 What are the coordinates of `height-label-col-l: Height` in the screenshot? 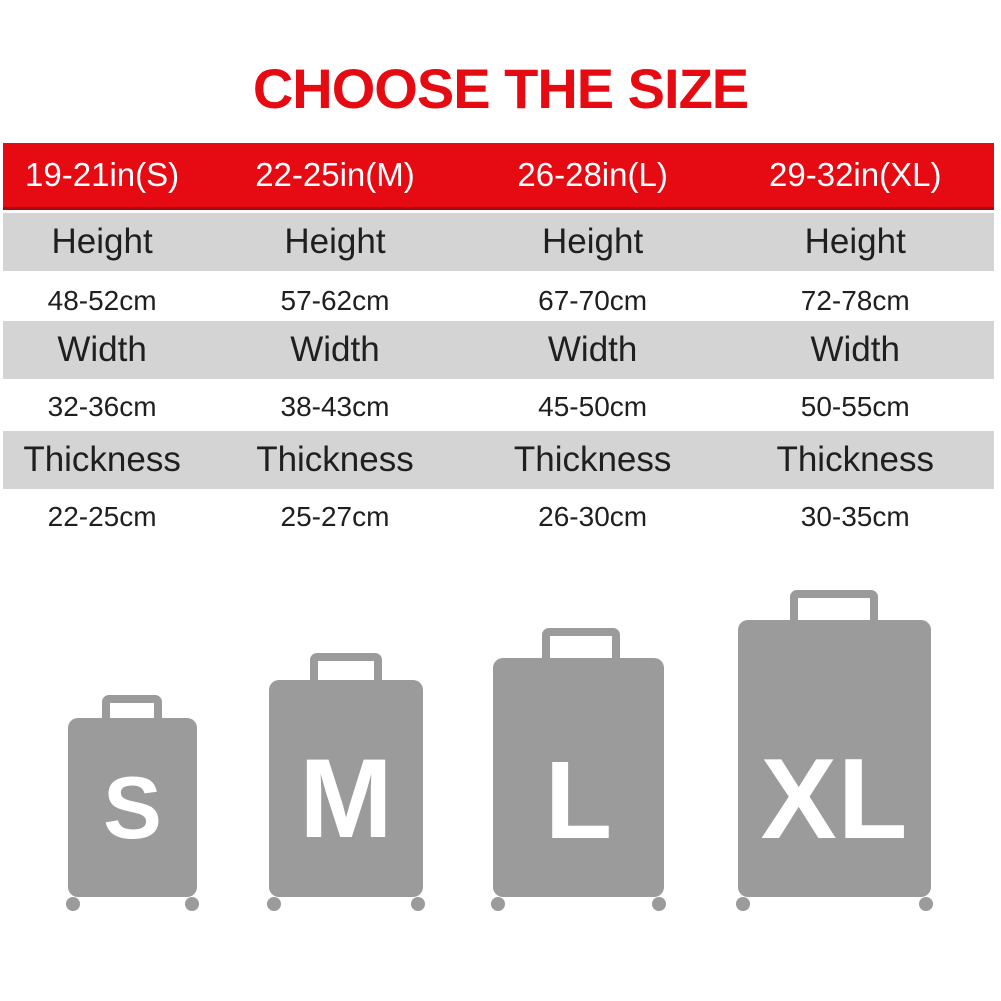 It's located at (593, 241).